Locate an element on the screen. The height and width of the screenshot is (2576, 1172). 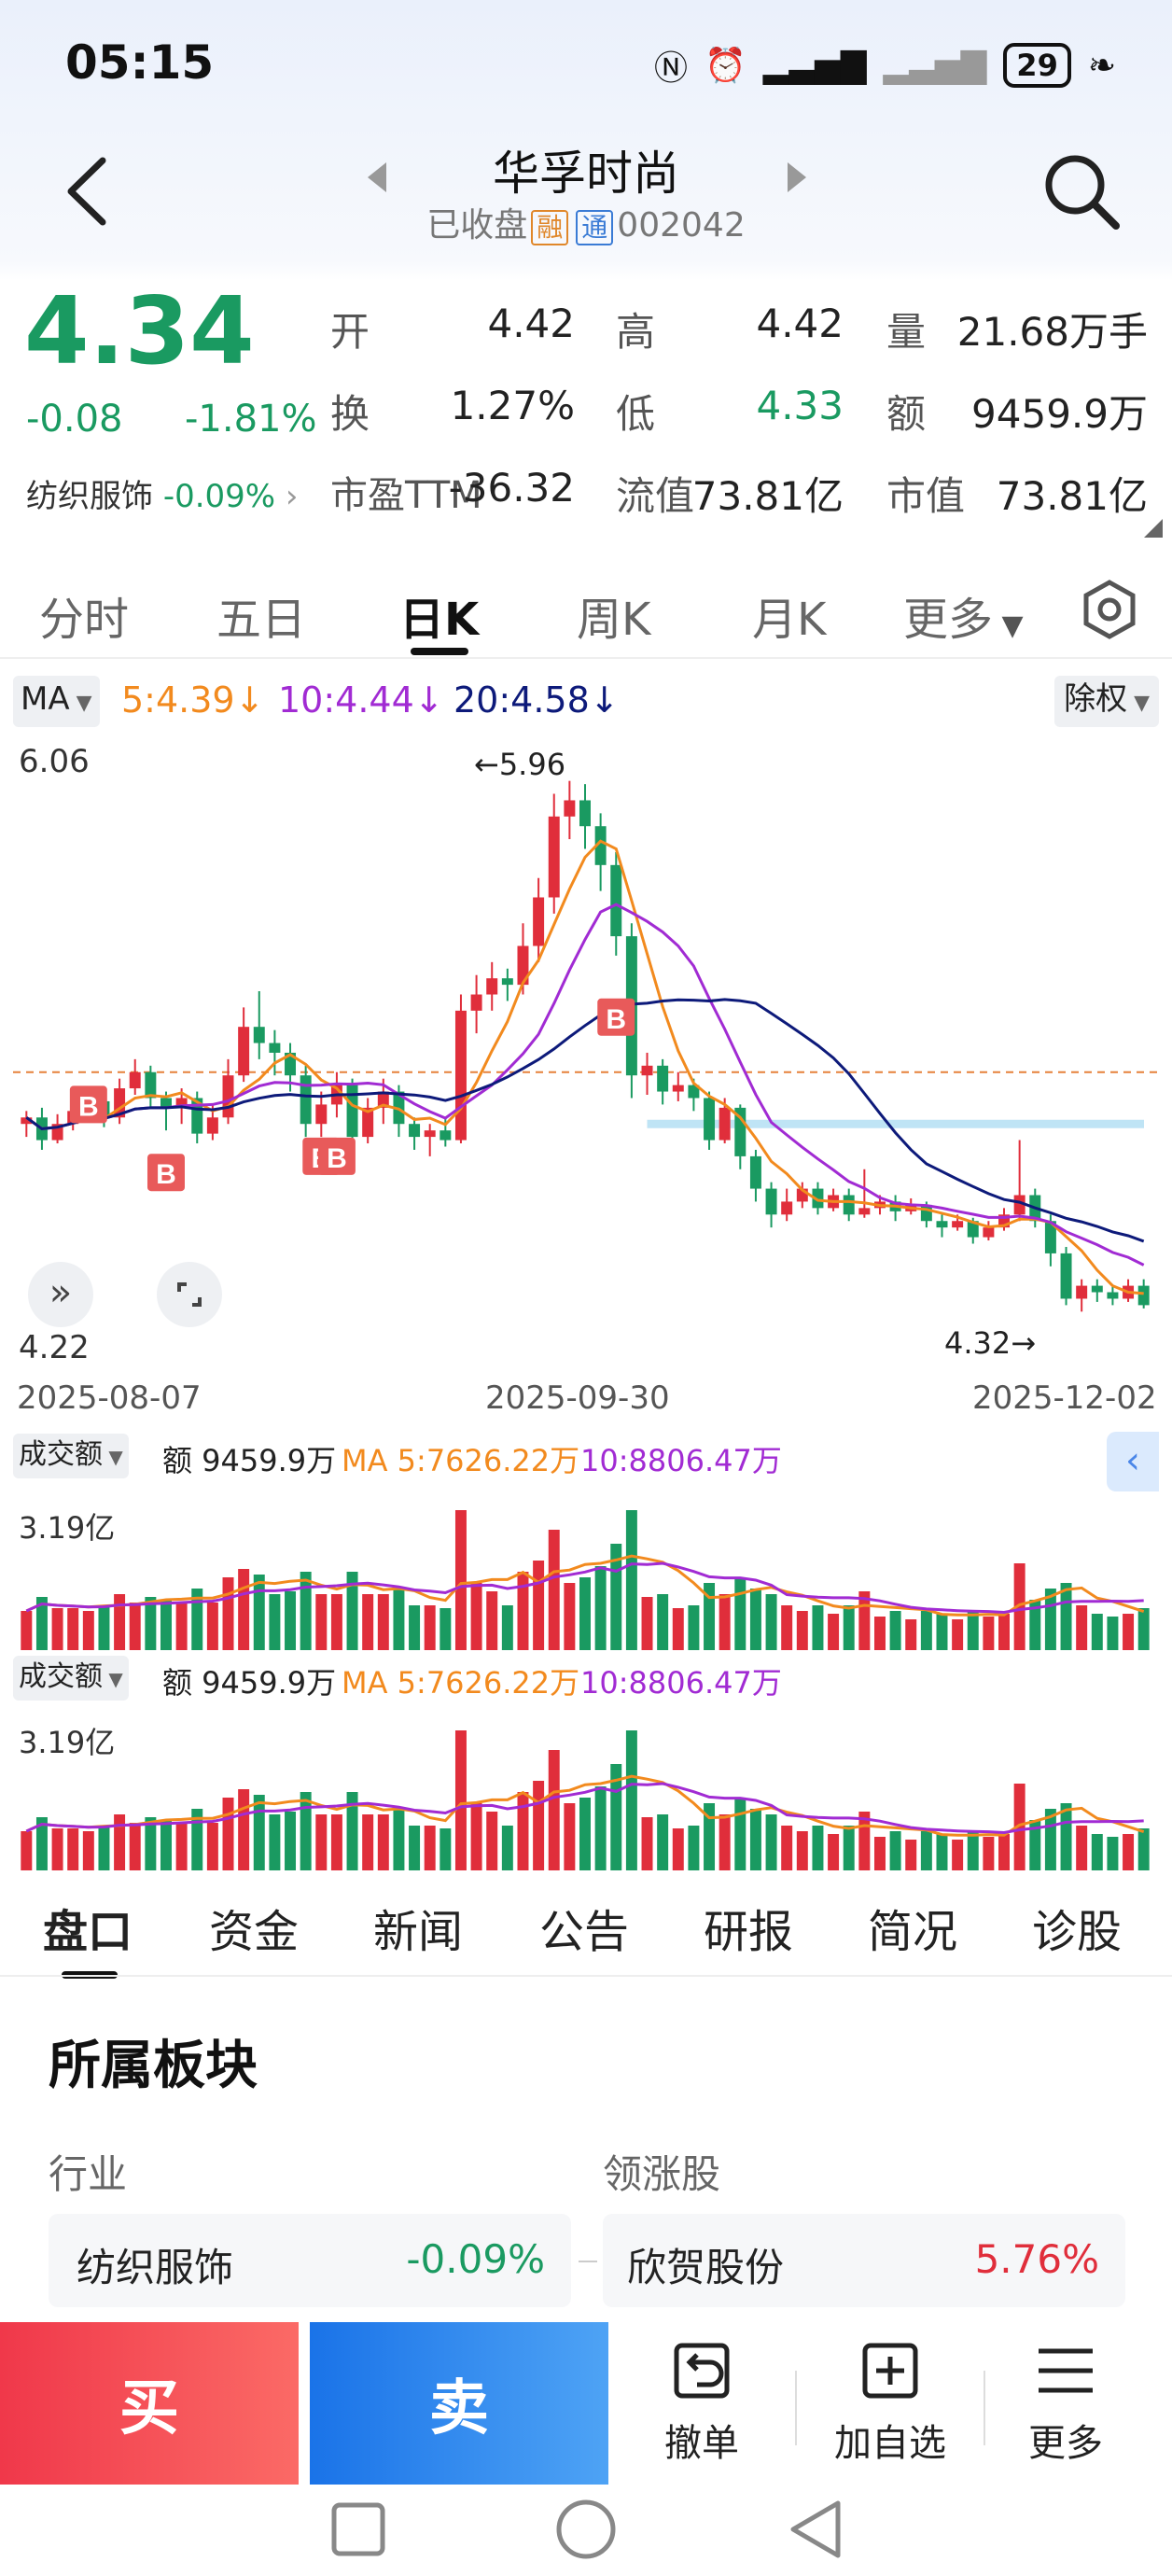
status-icons: Ⓝ ⏰ ▂▃▅▇ ▂▃▅▇ 29 ❧ is located at coordinates (885, 65).